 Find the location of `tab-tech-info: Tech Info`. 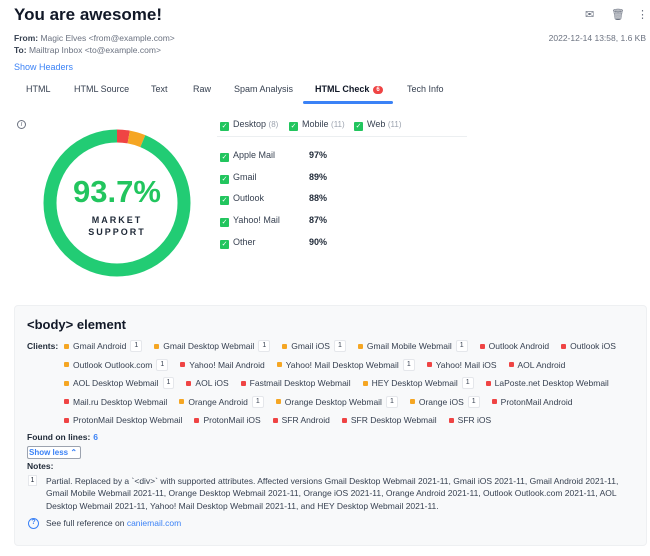

tab-tech-info: Tech Info is located at coordinates (425, 89).